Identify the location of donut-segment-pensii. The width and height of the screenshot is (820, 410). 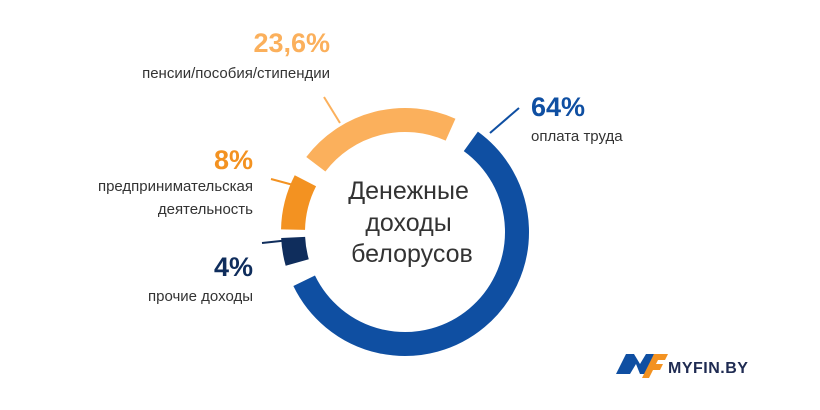
(381, 140).